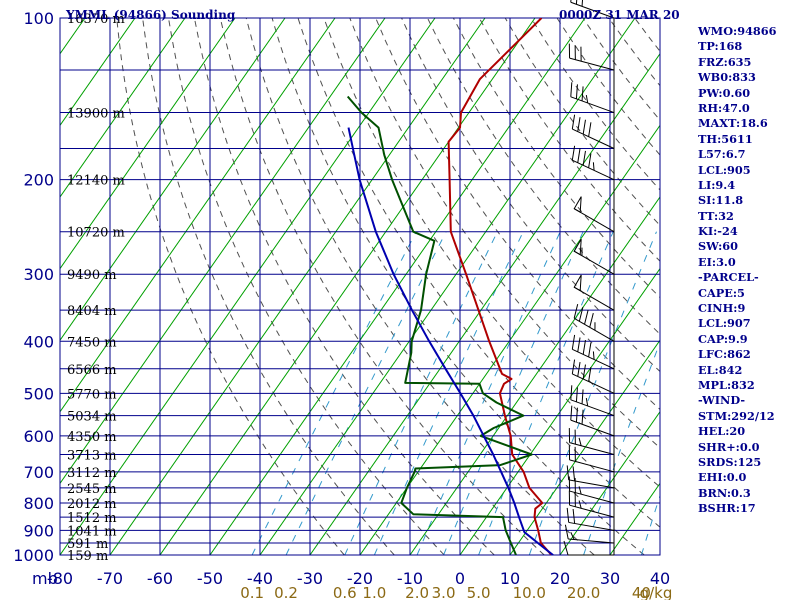 The width and height of the screenshot is (800, 600). Describe the element at coordinates (92, 456) in the screenshot. I see `height-label: 3713 m` at that location.